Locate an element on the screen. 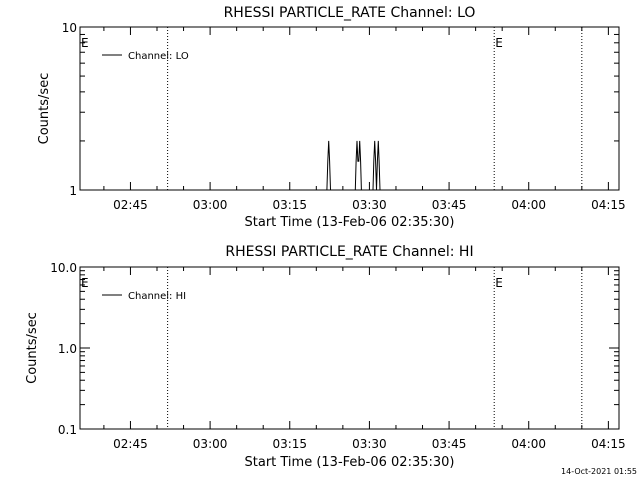 Image resolution: width=640 pixels, height=480 pixels. legend: Channel: LO is located at coordinates (145, 56).